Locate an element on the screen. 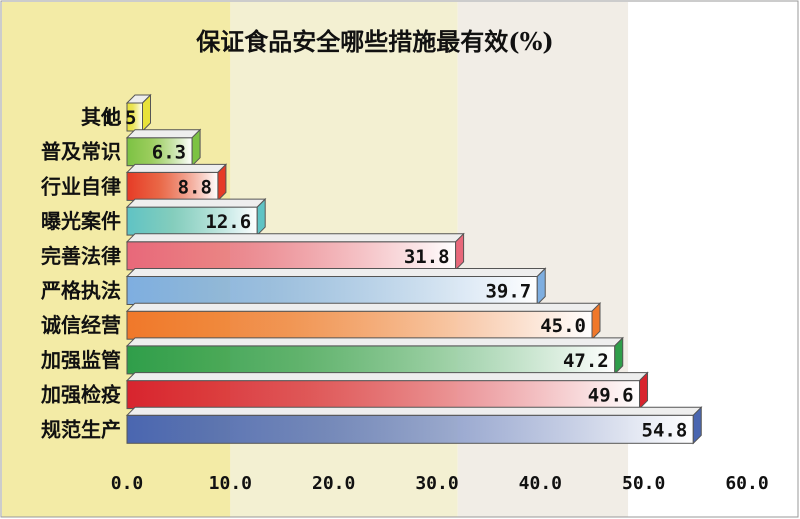  bar-value-label: 39.7 is located at coordinates (508, 292).